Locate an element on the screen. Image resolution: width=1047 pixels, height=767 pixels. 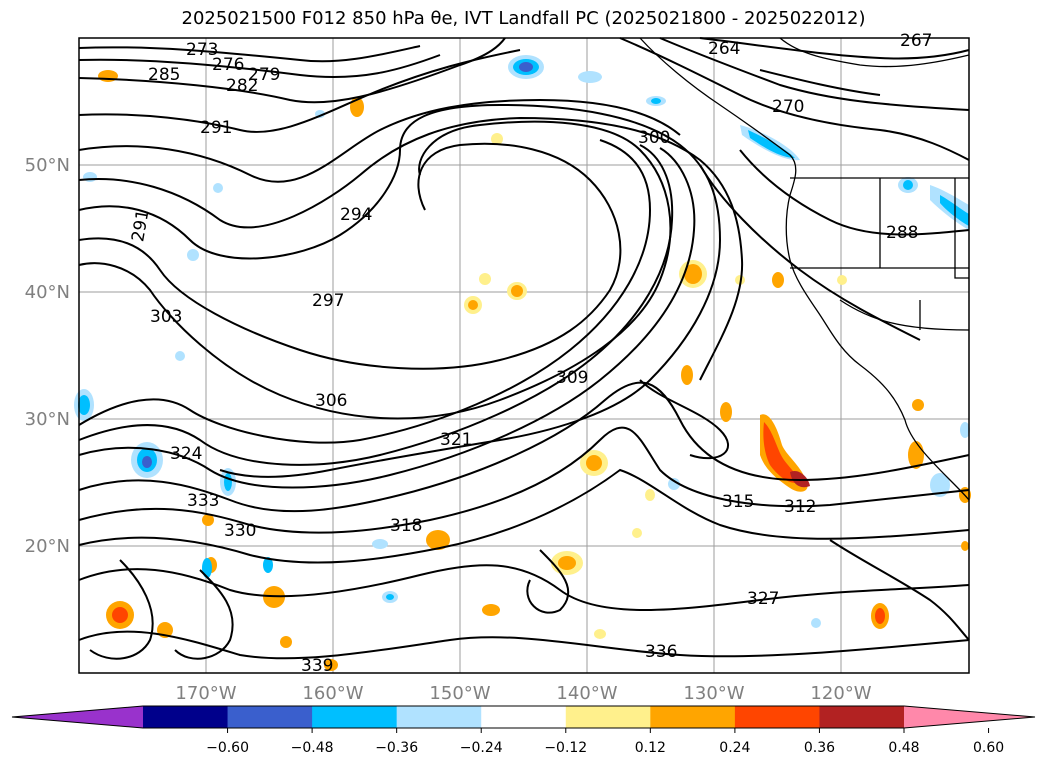
lon-tick-label: 150°W is located at coordinates (459, 693).